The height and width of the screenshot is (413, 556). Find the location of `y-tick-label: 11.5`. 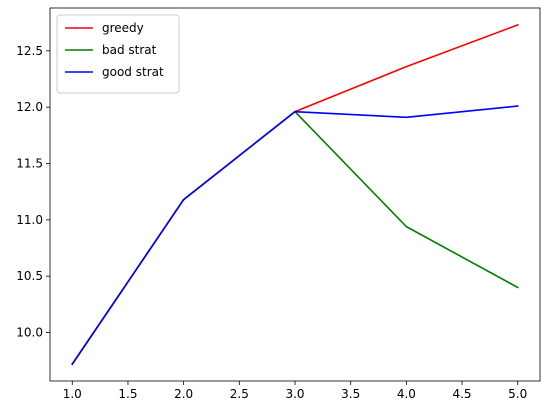

y-tick-label: 11.5 is located at coordinates (29, 164).